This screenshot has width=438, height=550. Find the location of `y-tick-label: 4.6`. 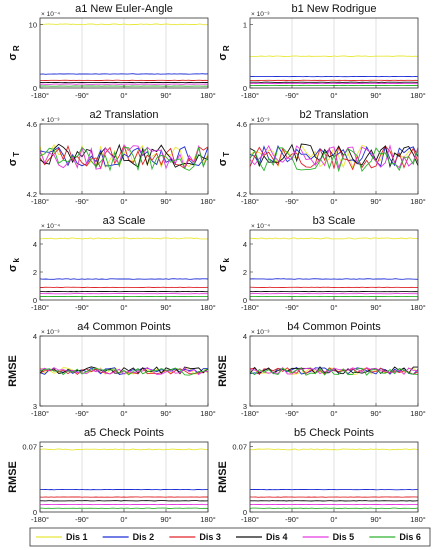

y-tick-label: 4.6 is located at coordinates (32, 124).